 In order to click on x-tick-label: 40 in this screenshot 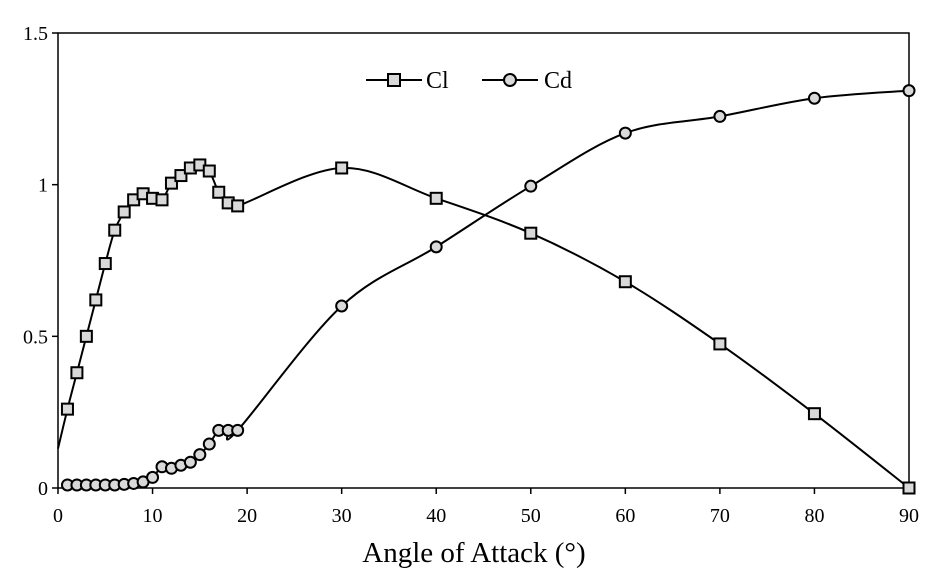, I will do `click(436, 516)`.